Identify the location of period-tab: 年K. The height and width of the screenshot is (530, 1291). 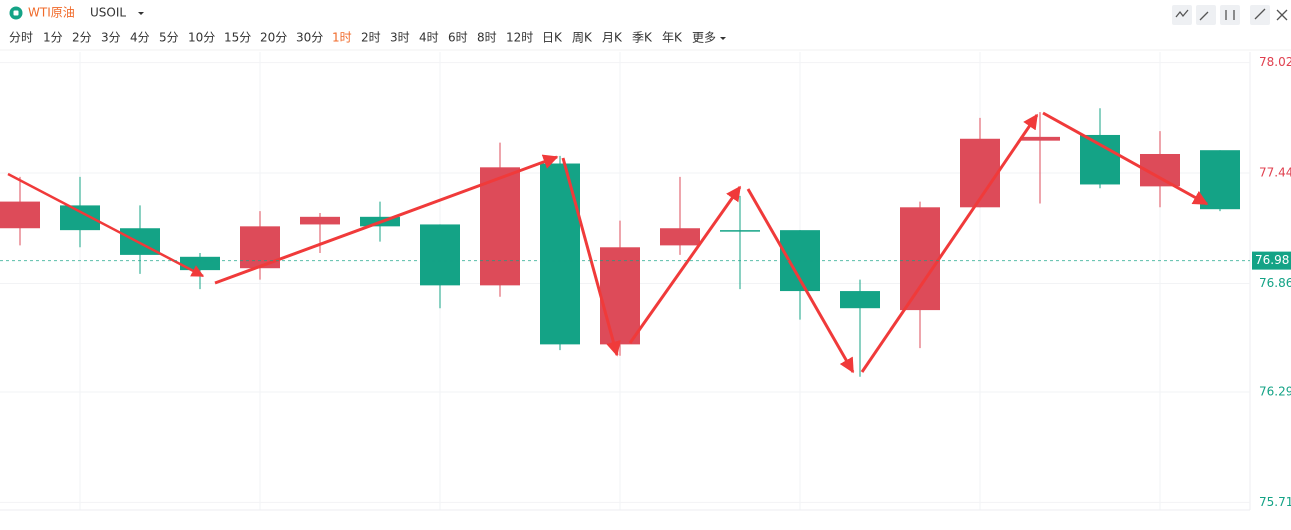
(672, 38).